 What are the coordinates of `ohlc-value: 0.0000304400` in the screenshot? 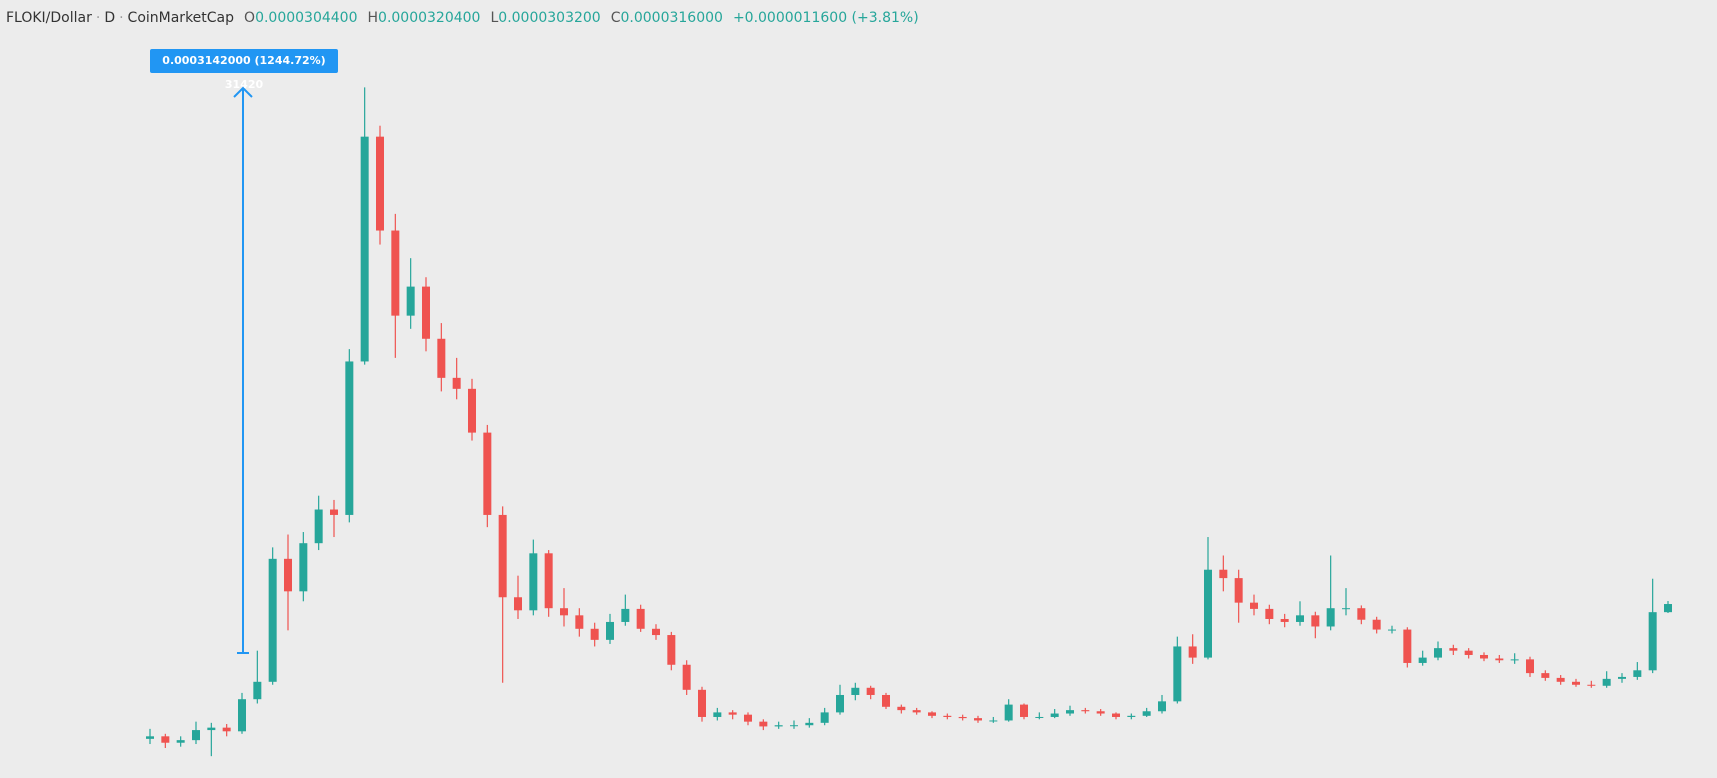 It's located at (306, 18).